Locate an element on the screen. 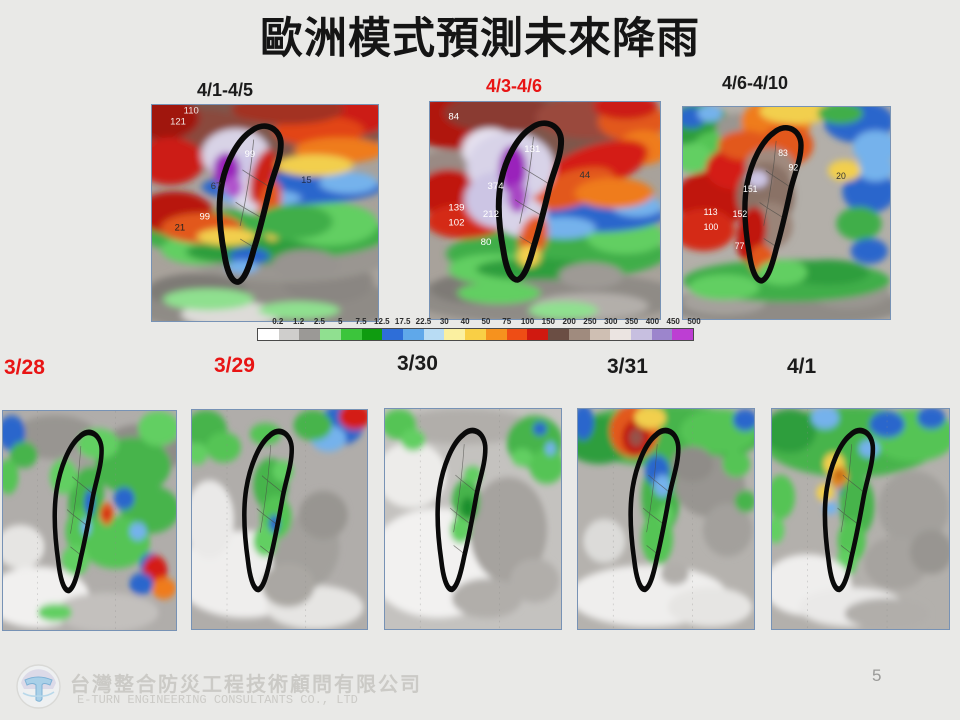 The width and height of the screenshot is (960, 720). map-annotation: 44 is located at coordinates (585, 174).